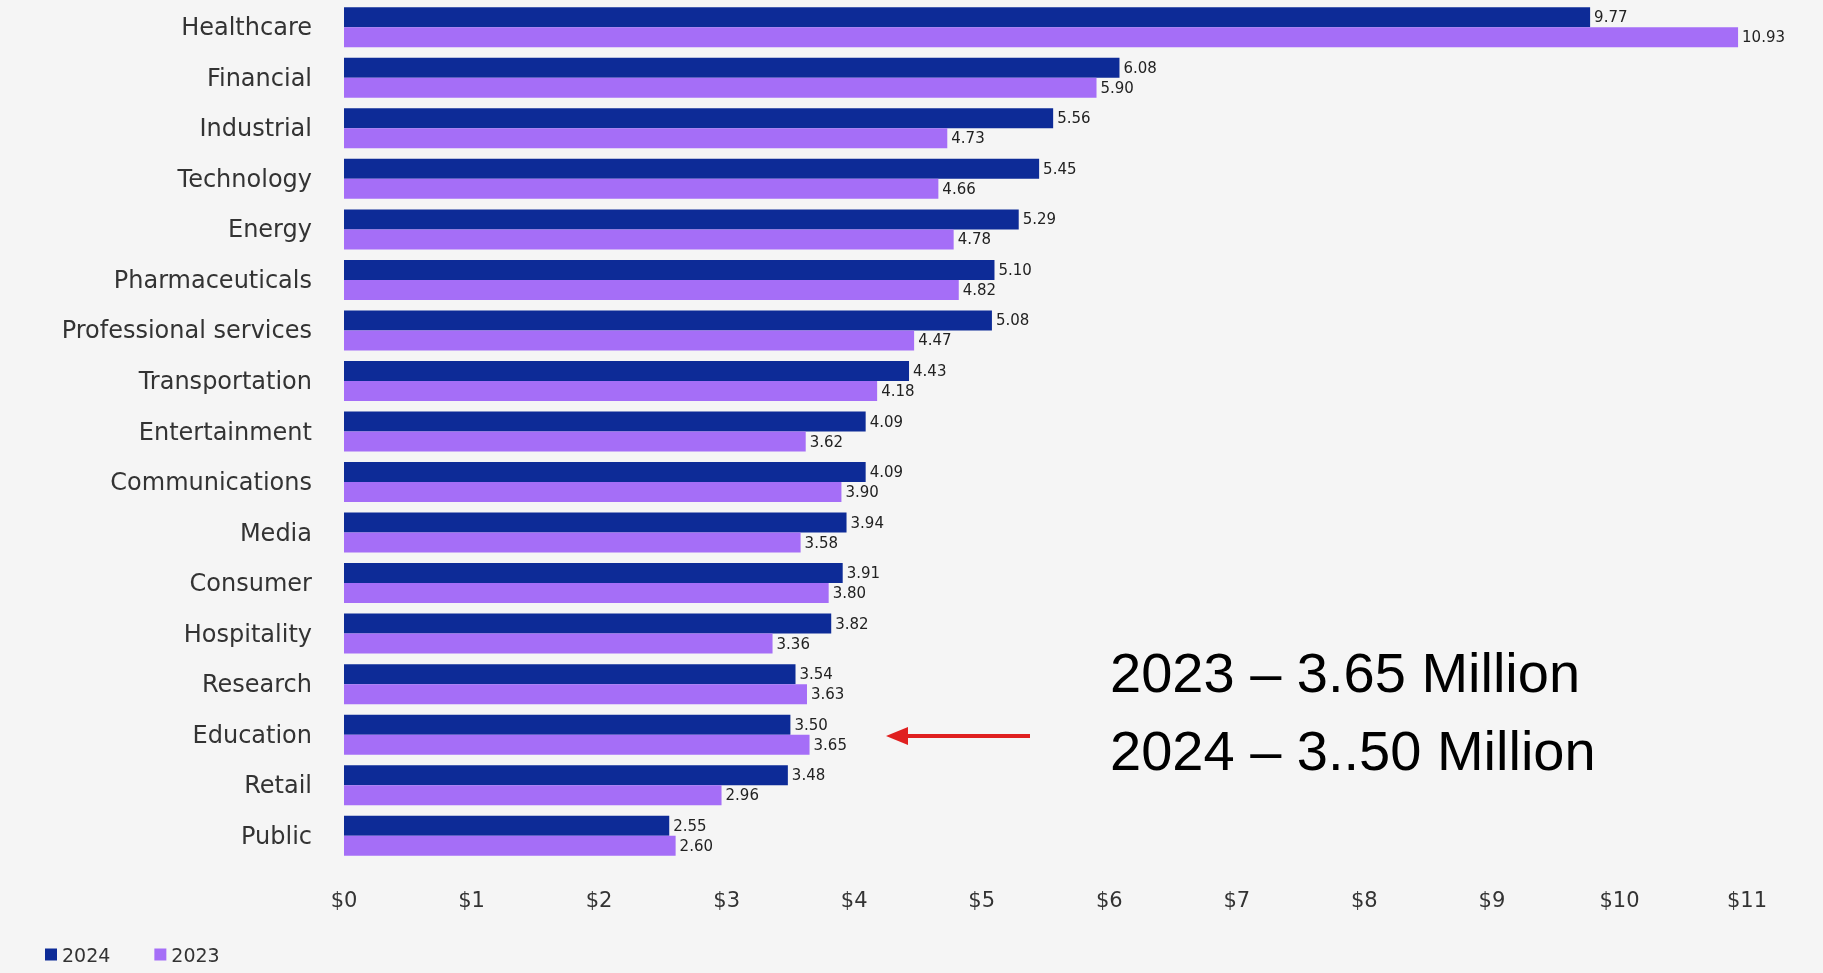 Image resolution: width=1823 pixels, height=973 pixels. What do you see at coordinates (811, 724) in the screenshot?
I see `data-label: 3.50` at bounding box center [811, 724].